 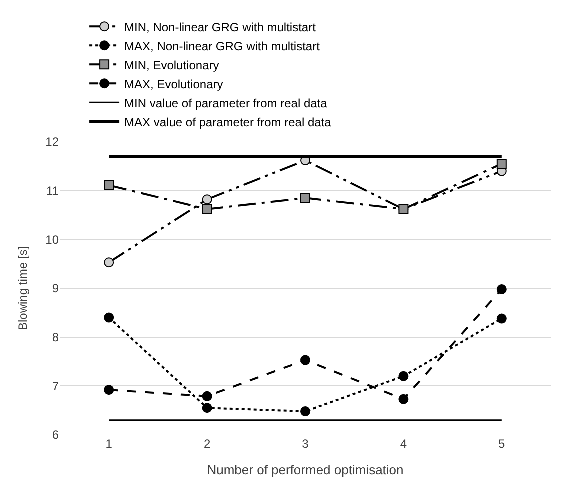 What do you see at coordinates (53, 142) in the screenshot?
I see `y-tick-label: 12` at bounding box center [53, 142].